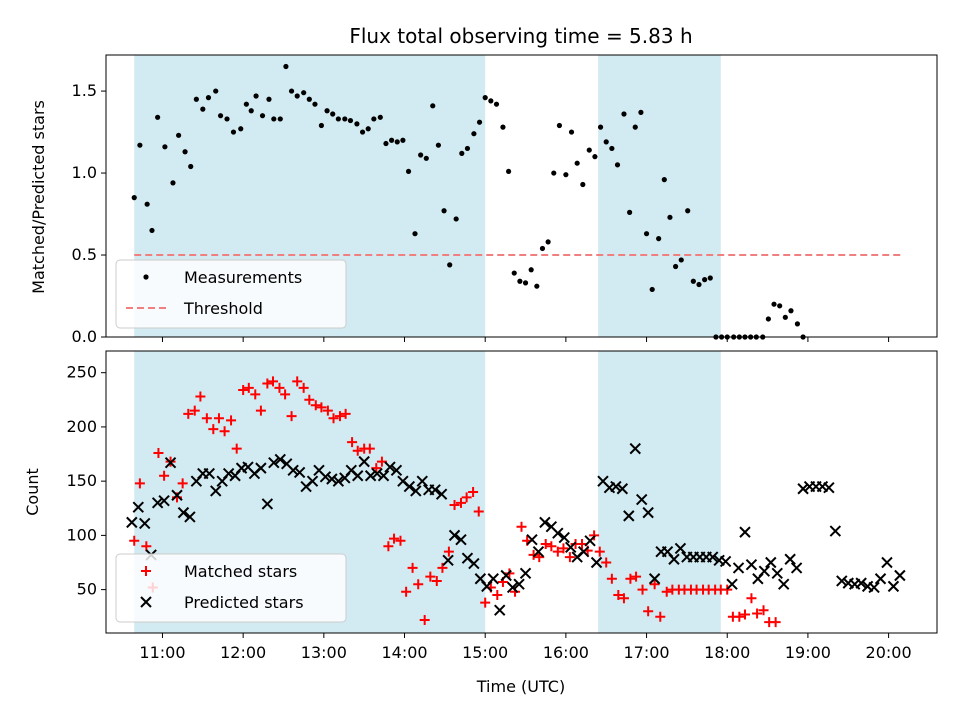  What do you see at coordinates (889, 652) in the screenshot?
I see `x-tick-label: 20:00` at bounding box center [889, 652].